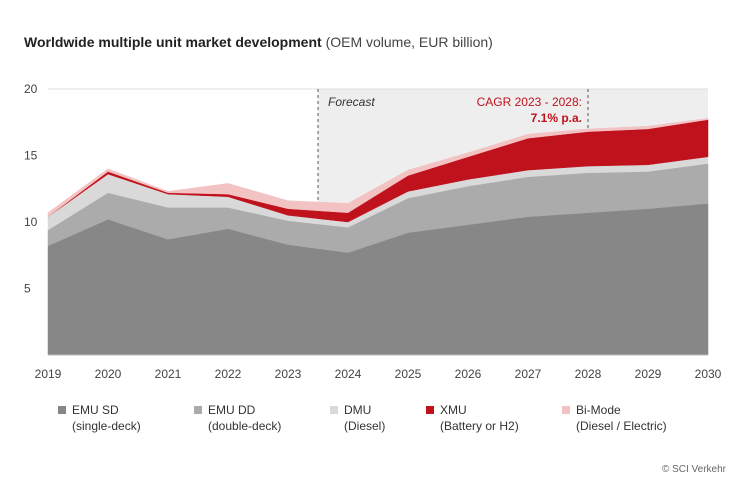  I want to click on legend-label: EMU DD, so click(232, 410).